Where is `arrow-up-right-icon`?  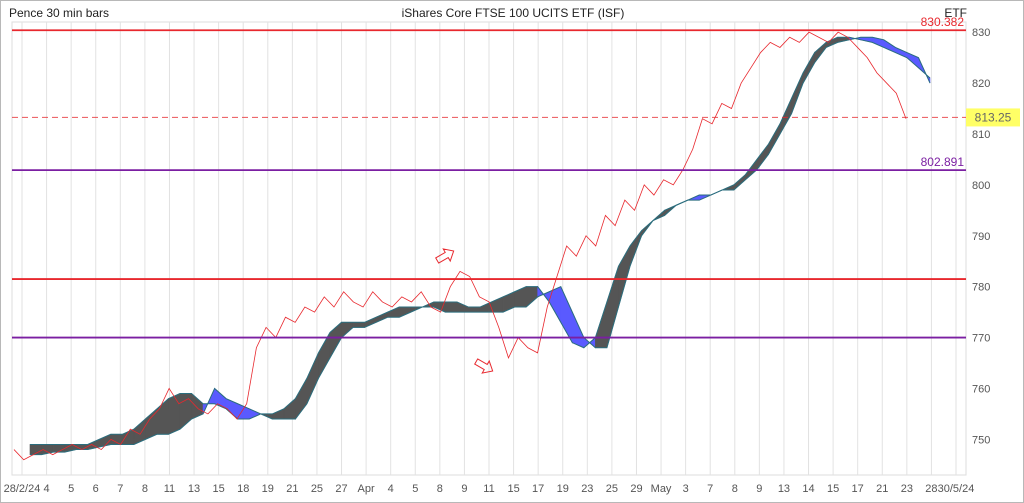 arrow-up-right-icon is located at coordinates (445, 256).